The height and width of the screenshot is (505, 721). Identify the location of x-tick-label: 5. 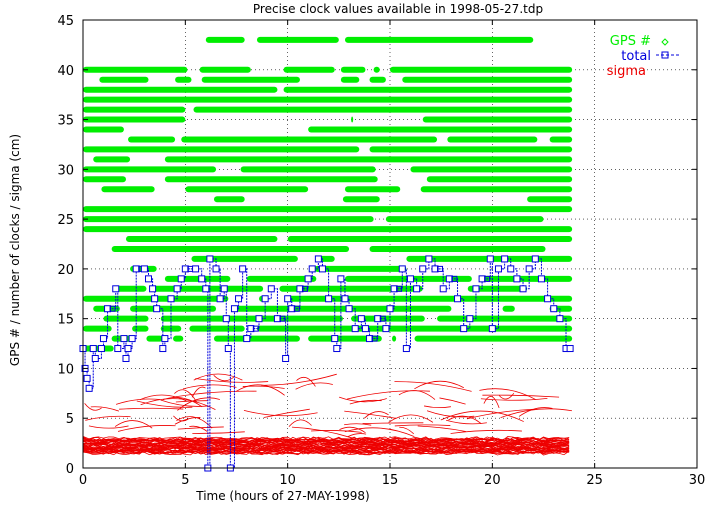
(185, 480).